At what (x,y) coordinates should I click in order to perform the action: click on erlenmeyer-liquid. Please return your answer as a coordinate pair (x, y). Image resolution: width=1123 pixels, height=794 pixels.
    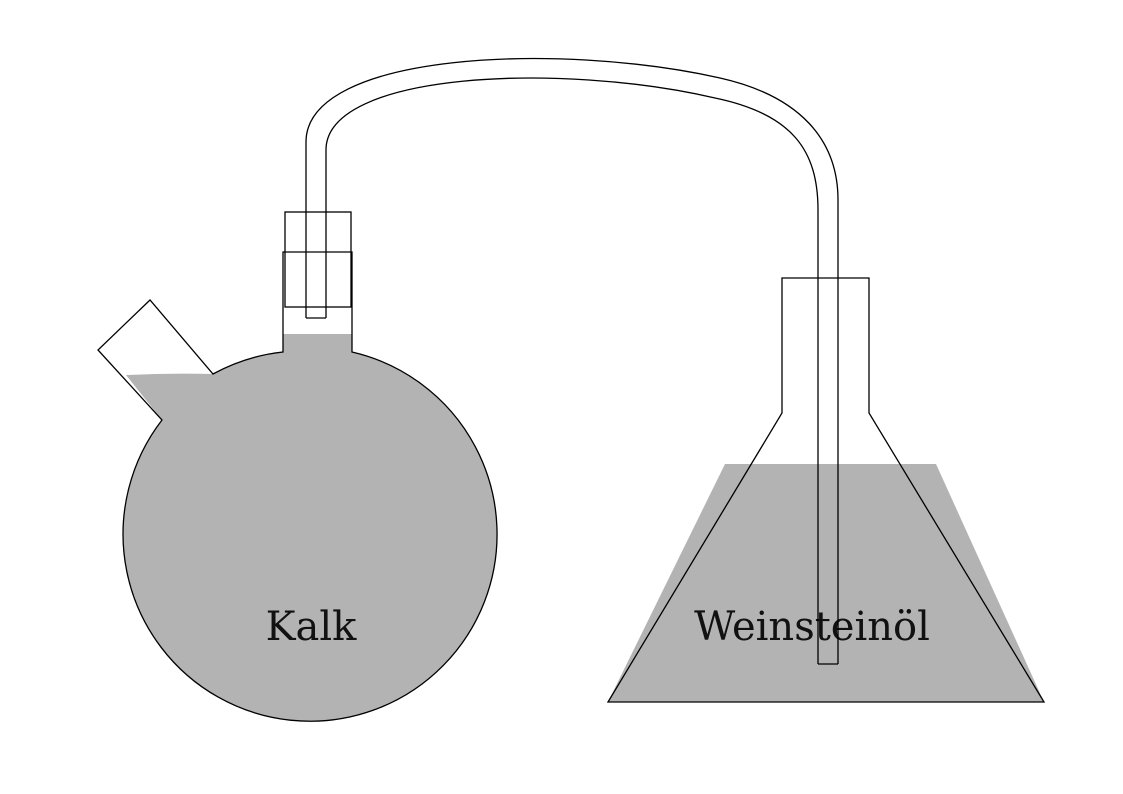
    Looking at the image, I should click on (826, 583).